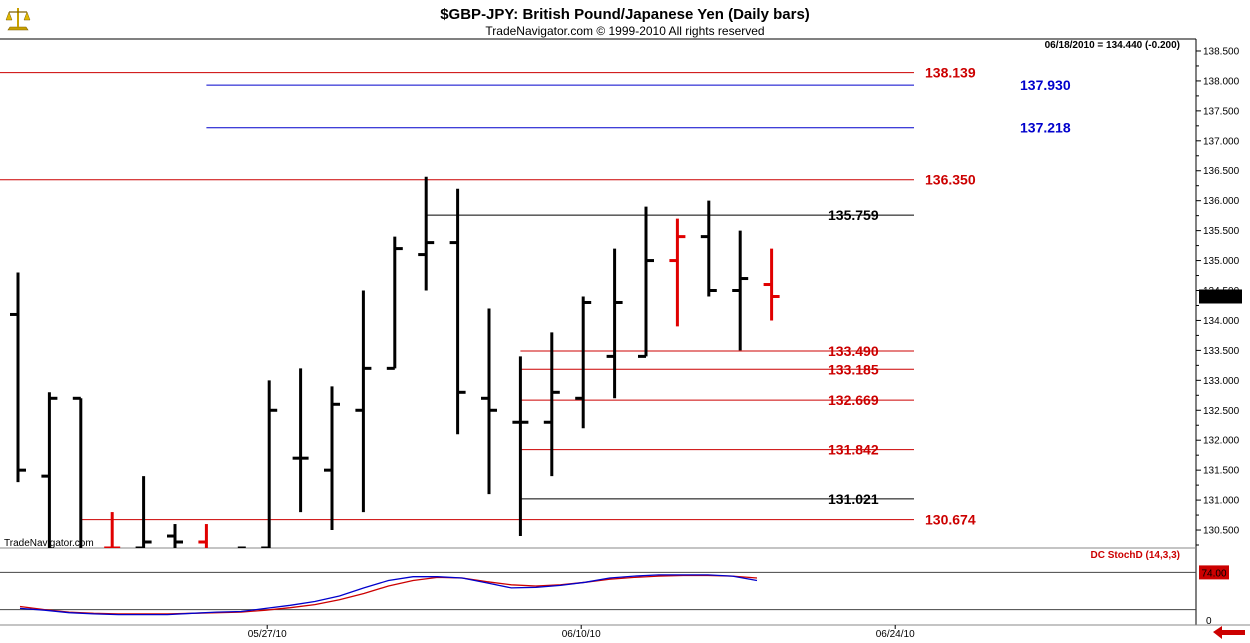 The height and width of the screenshot is (643, 1250). Describe the element at coordinates (1221, 171) in the screenshot. I see `y-tick-label: 136.500` at that location.